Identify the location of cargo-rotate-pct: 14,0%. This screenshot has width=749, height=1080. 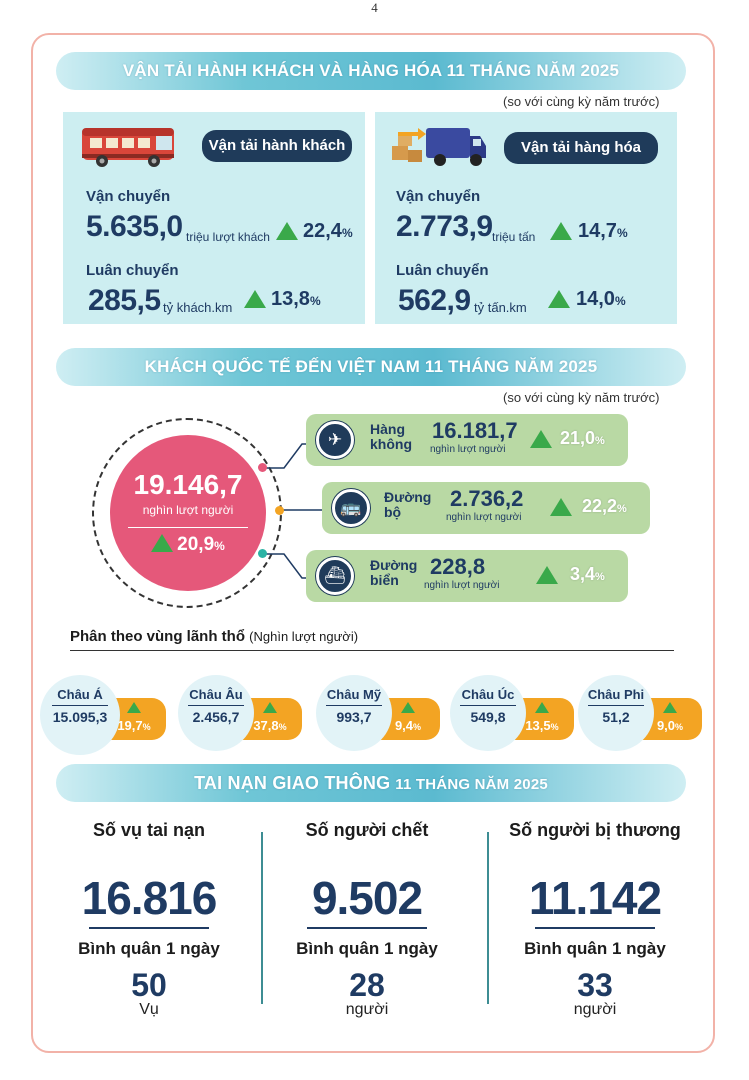
(601, 299).